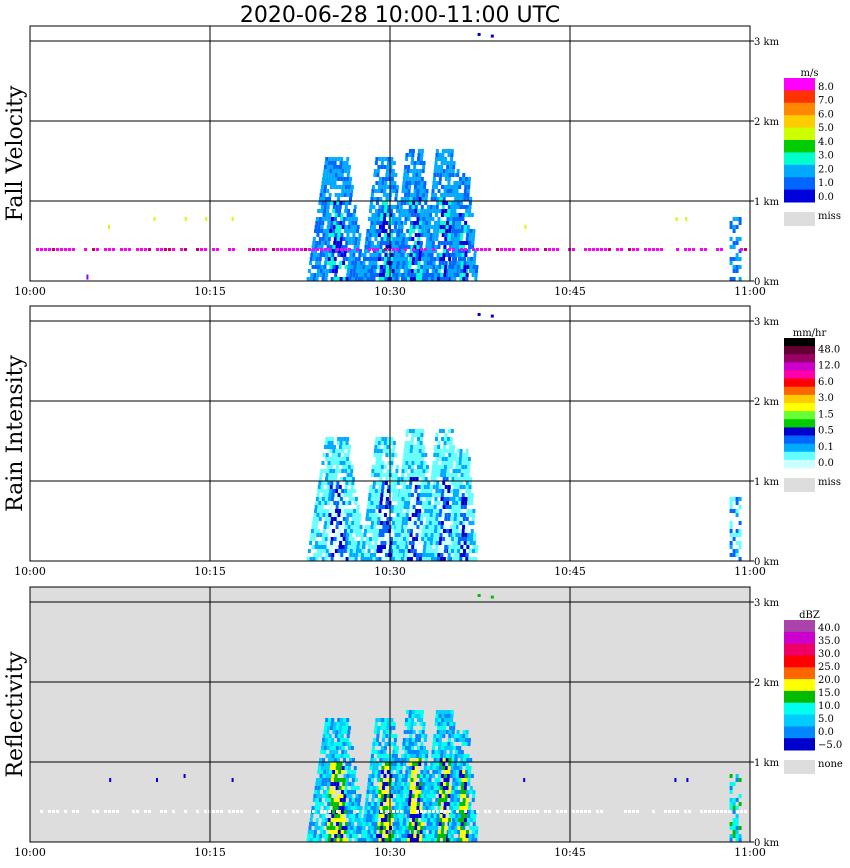 The width and height of the screenshot is (850, 868). Describe the element at coordinates (826, 183) in the screenshot. I see `colorbar-label: 1.0` at that location.